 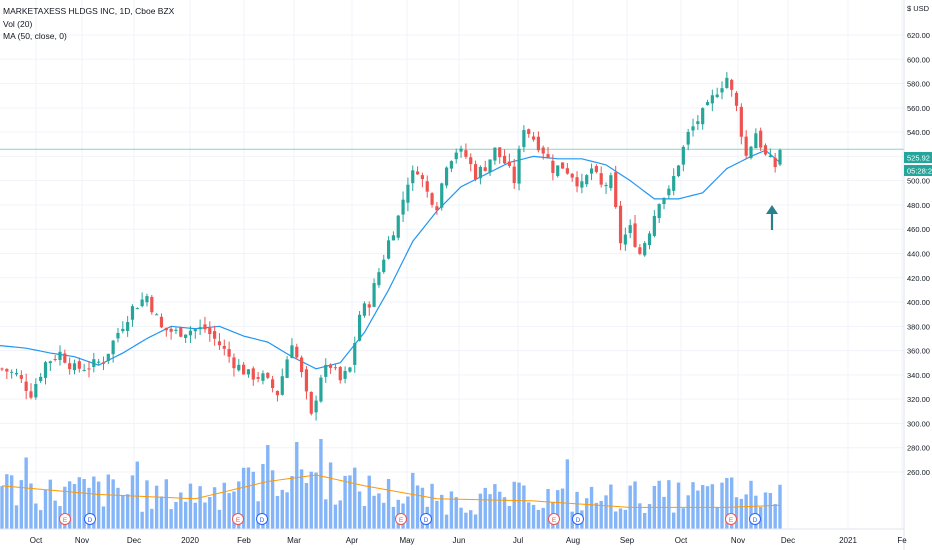 I want to click on price-tick-label: 560.00, so click(x=918, y=108).